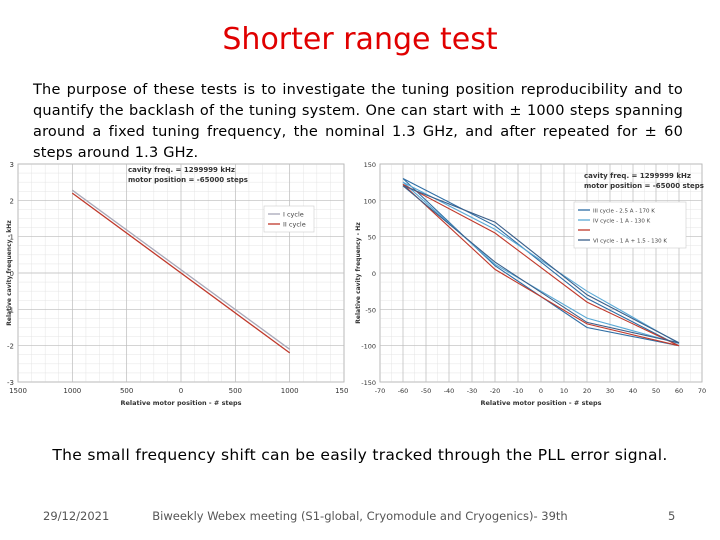 The image size is (720, 540). I want to click on footer-date: 29/12/2021, so click(76, 516).